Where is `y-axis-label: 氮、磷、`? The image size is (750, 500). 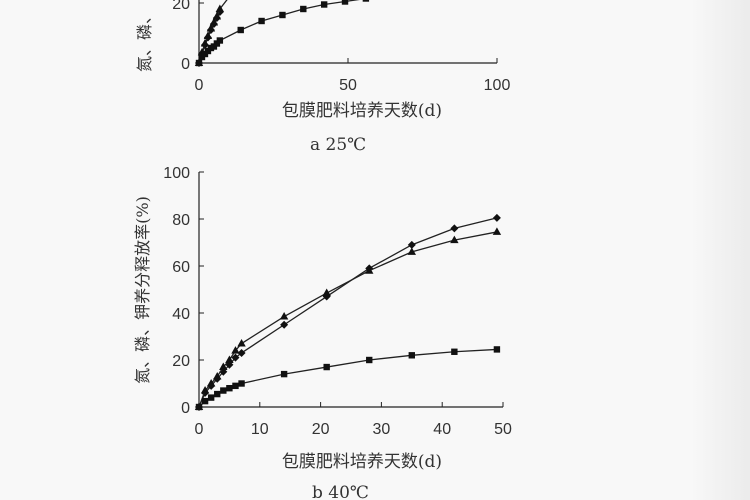 y-axis-label: 氮、磷、 is located at coordinates (144, 40).